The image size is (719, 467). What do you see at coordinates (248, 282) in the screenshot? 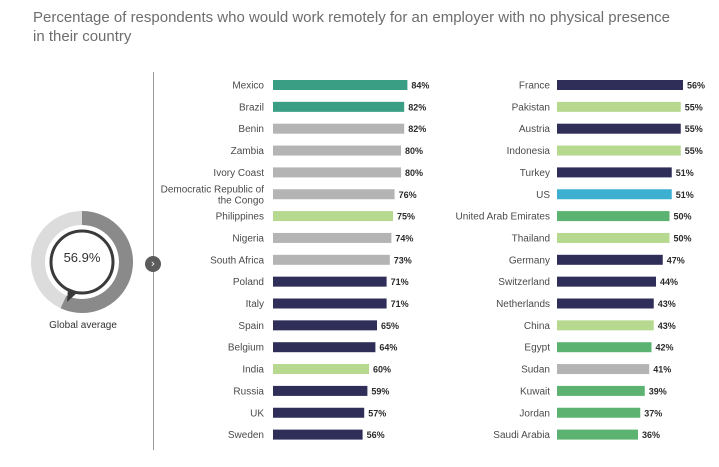
I see `category-label-poland: Poland` at bounding box center [248, 282].